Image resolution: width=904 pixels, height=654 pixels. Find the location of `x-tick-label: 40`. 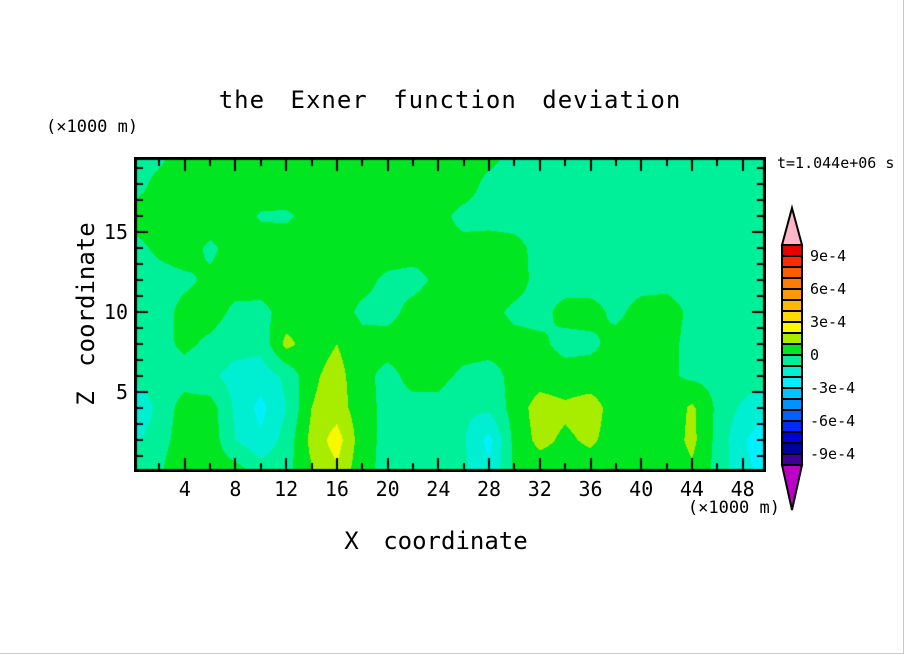

x-tick-label: 40 is located at coordinates (641, 489).